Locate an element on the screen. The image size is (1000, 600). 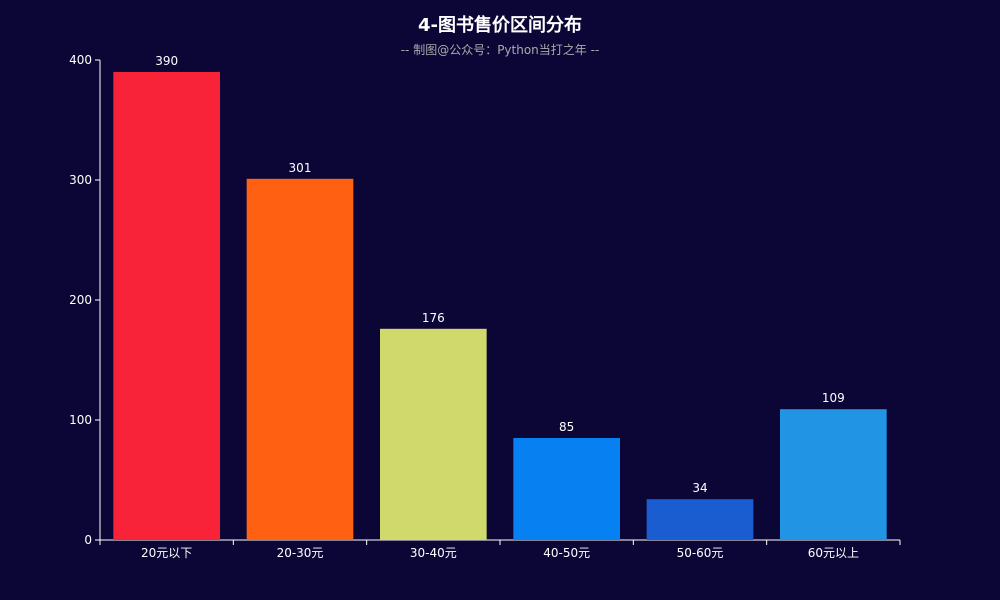
bar-value-label: 34 is located at coordinates (699, 488).